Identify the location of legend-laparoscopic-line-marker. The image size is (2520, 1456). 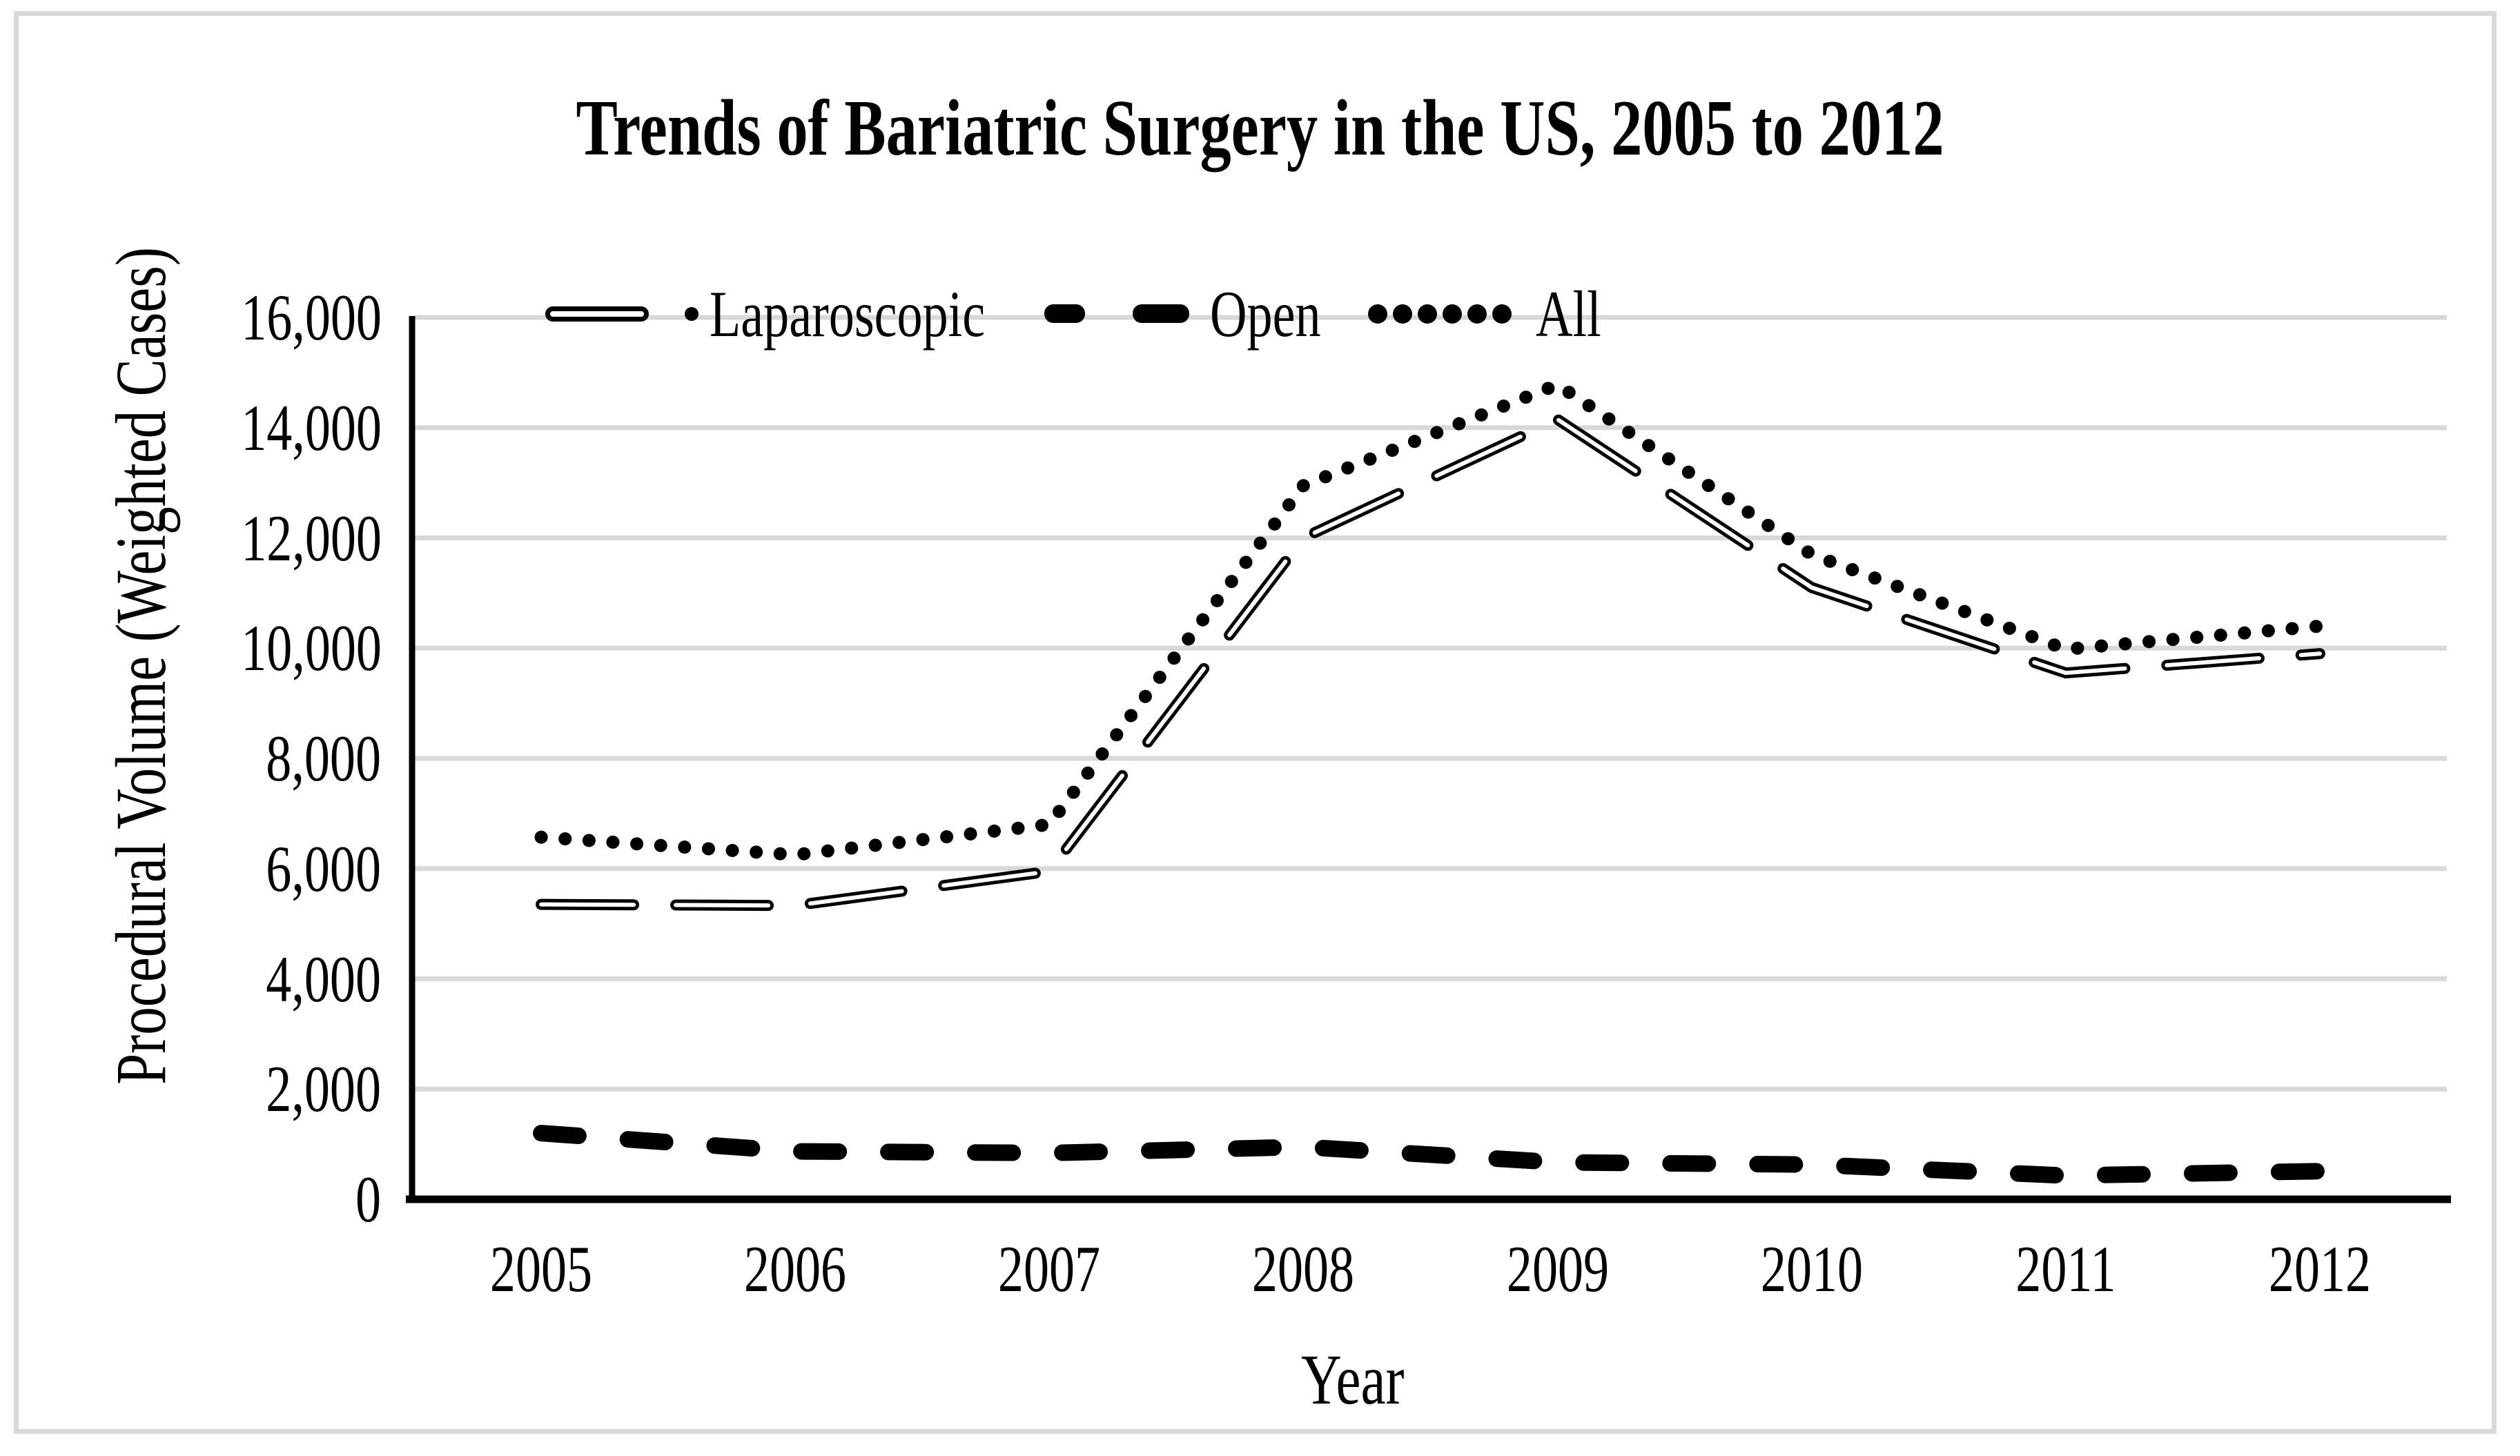
(597, 314).